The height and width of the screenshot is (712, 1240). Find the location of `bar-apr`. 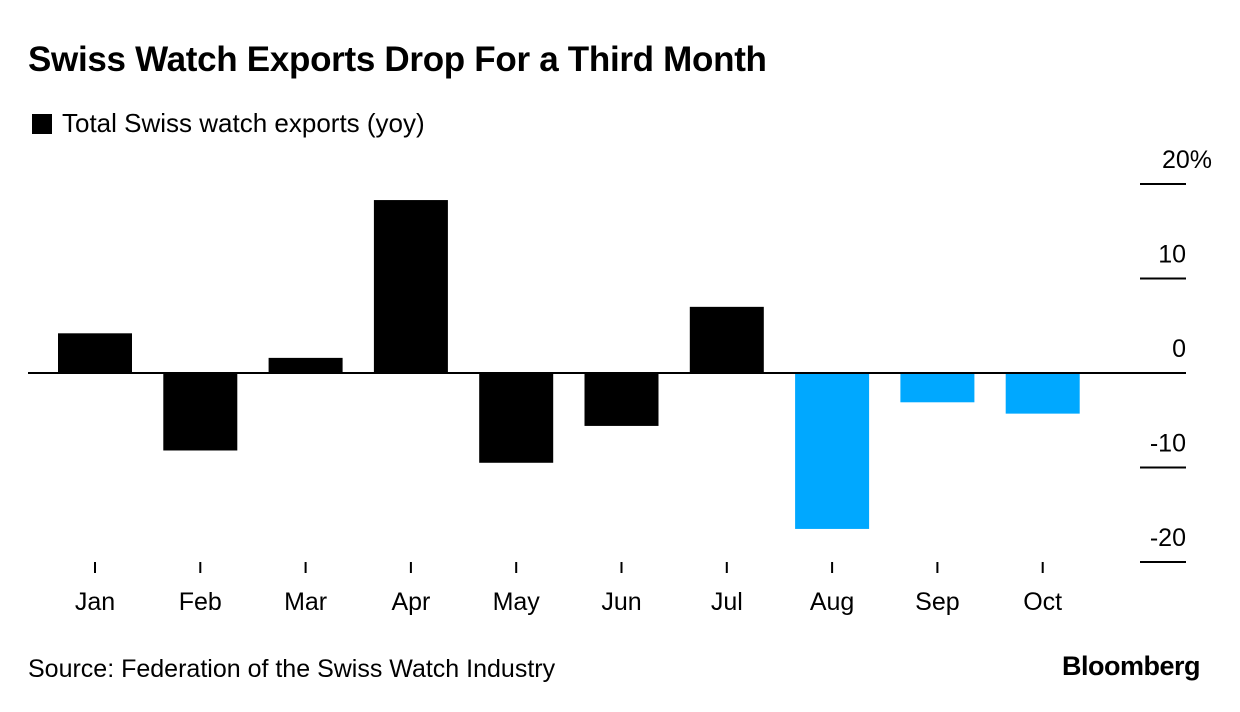

bar-apr is located at coordinates (410, 286).